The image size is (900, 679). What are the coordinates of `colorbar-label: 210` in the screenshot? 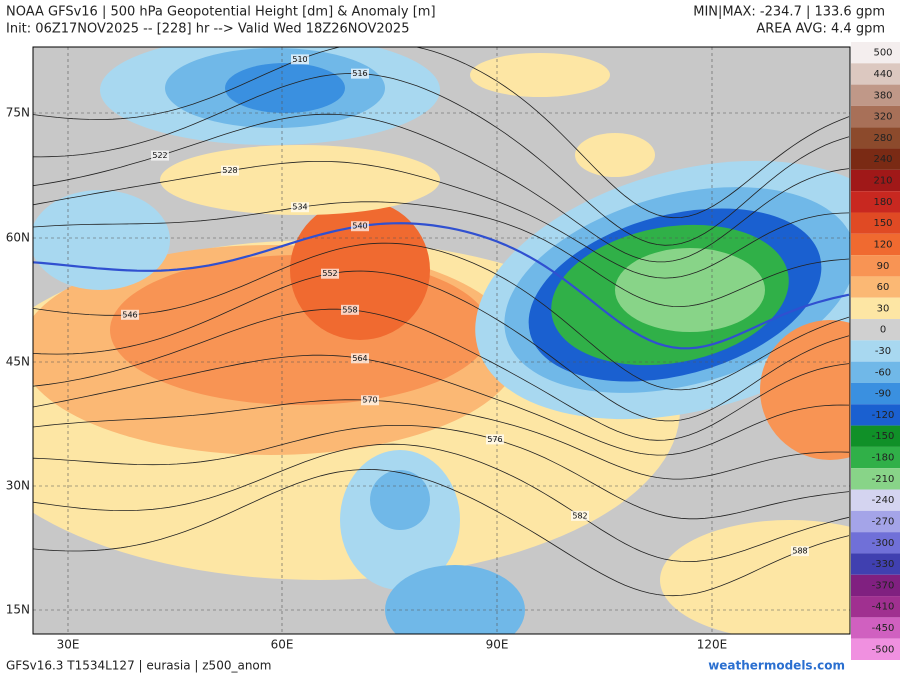 It's located at (882, 181).